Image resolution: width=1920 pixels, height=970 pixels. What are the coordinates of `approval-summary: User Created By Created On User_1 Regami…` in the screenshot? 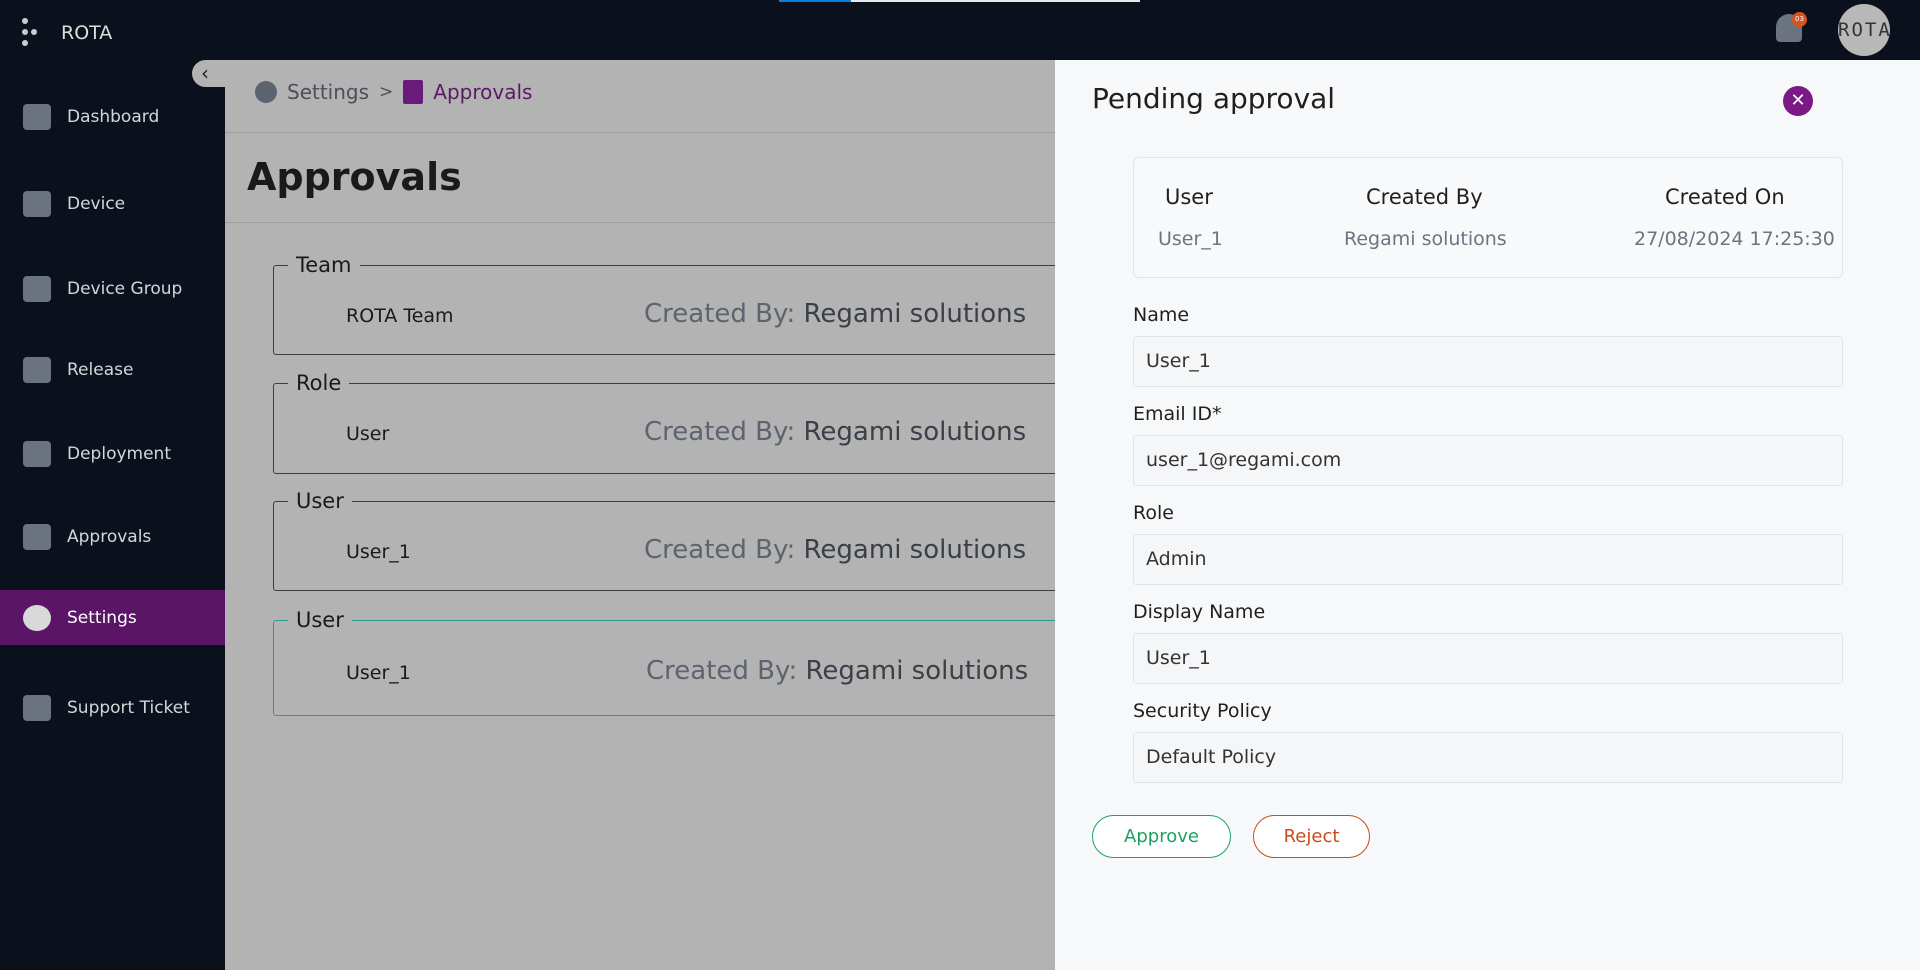 It's located at (1488, 217).